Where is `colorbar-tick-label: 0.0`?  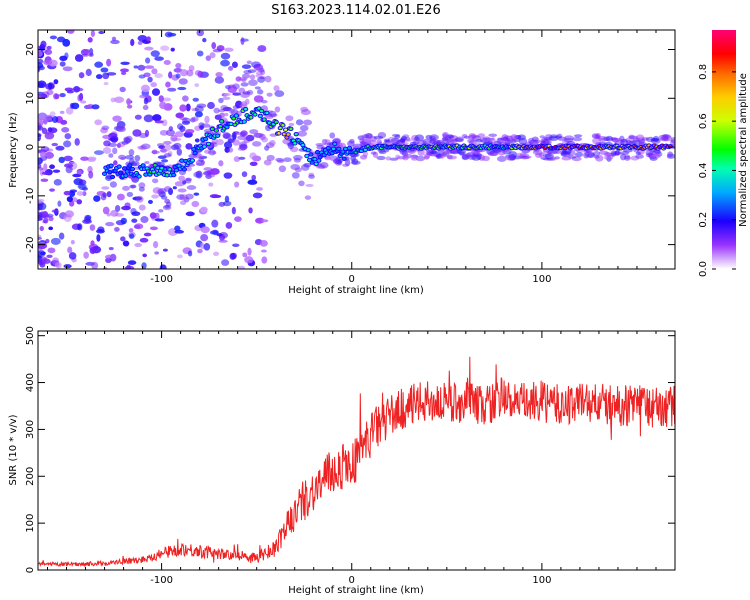
colorbar-tick-label: 0.0 is located at coordinates (703, 269).